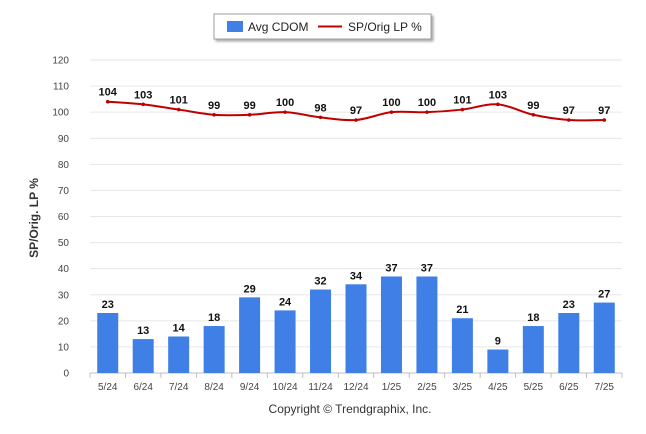 Image resolution: width=646 pixels, height=434 pixels. Describe the element at coordinates (462, 310) in the screenshot. I see `bar-value-label: 21` at that location.